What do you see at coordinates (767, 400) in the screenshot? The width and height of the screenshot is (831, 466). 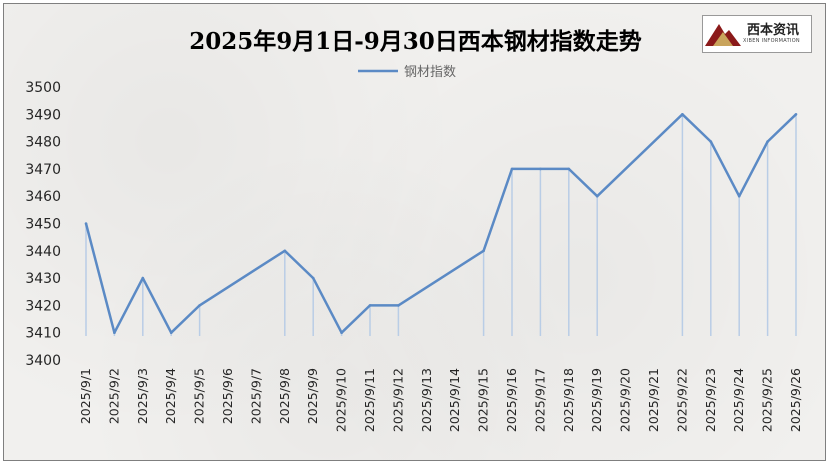 I see `x-tick-label: 2025/9/25` at bounding box center [767, 400].